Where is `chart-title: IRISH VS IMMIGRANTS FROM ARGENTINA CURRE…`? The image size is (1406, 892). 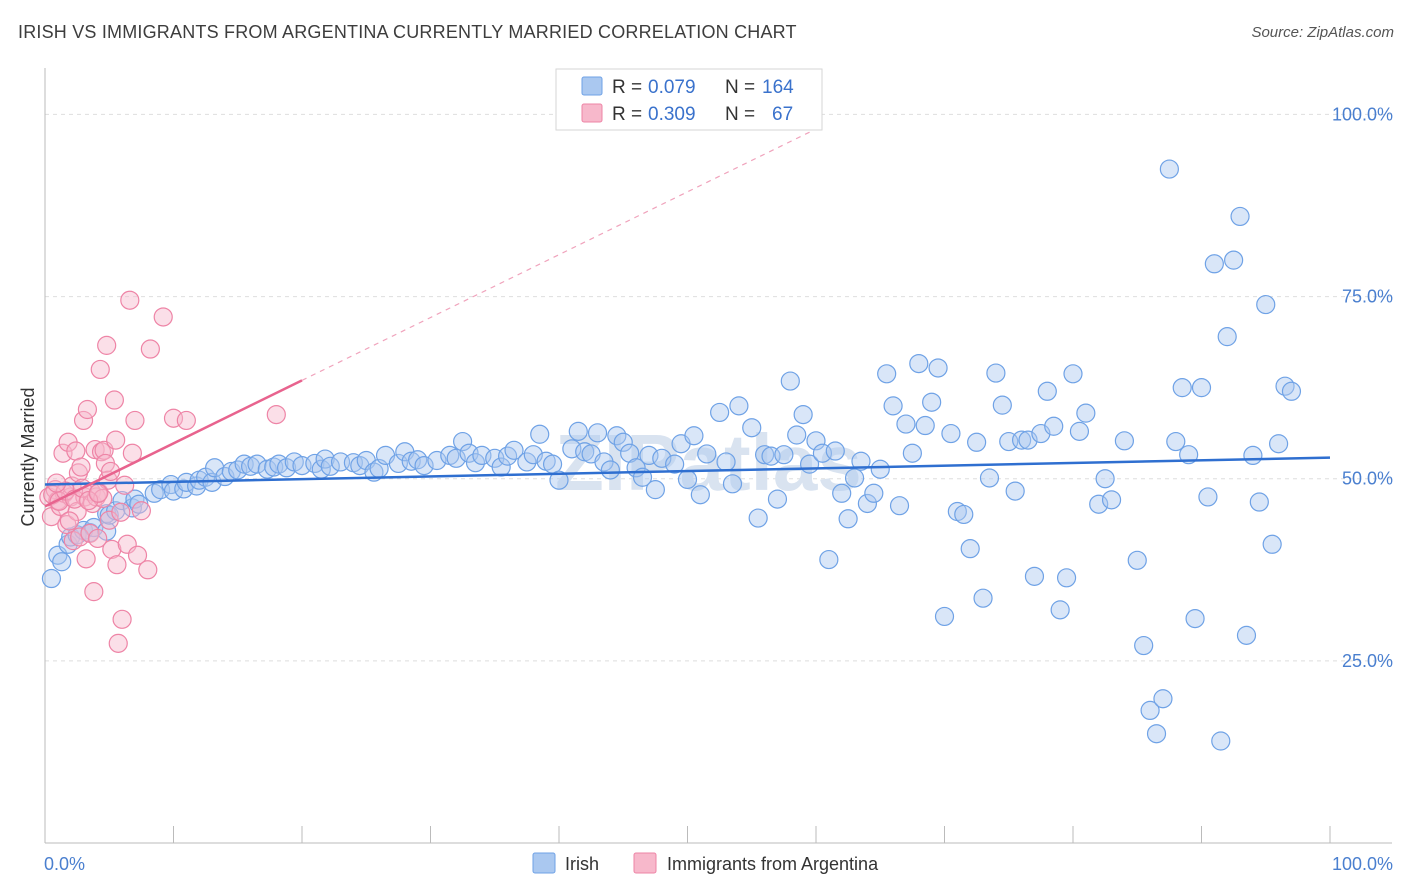
chart-title: IRISH VS IMMIGRANTS FROM ARGENTINA CURRE… is located at coordinates (407, 32).